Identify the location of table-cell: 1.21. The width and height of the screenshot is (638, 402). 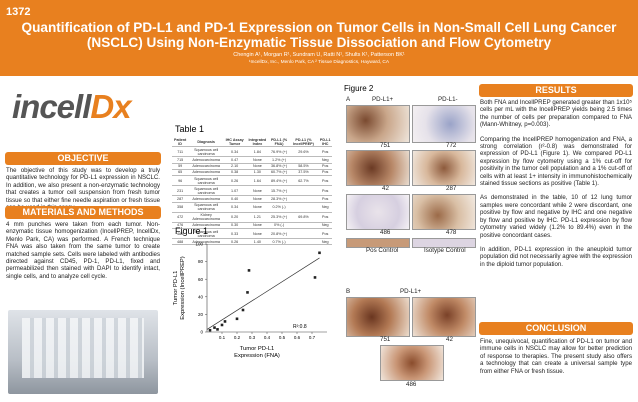
(257, 217).